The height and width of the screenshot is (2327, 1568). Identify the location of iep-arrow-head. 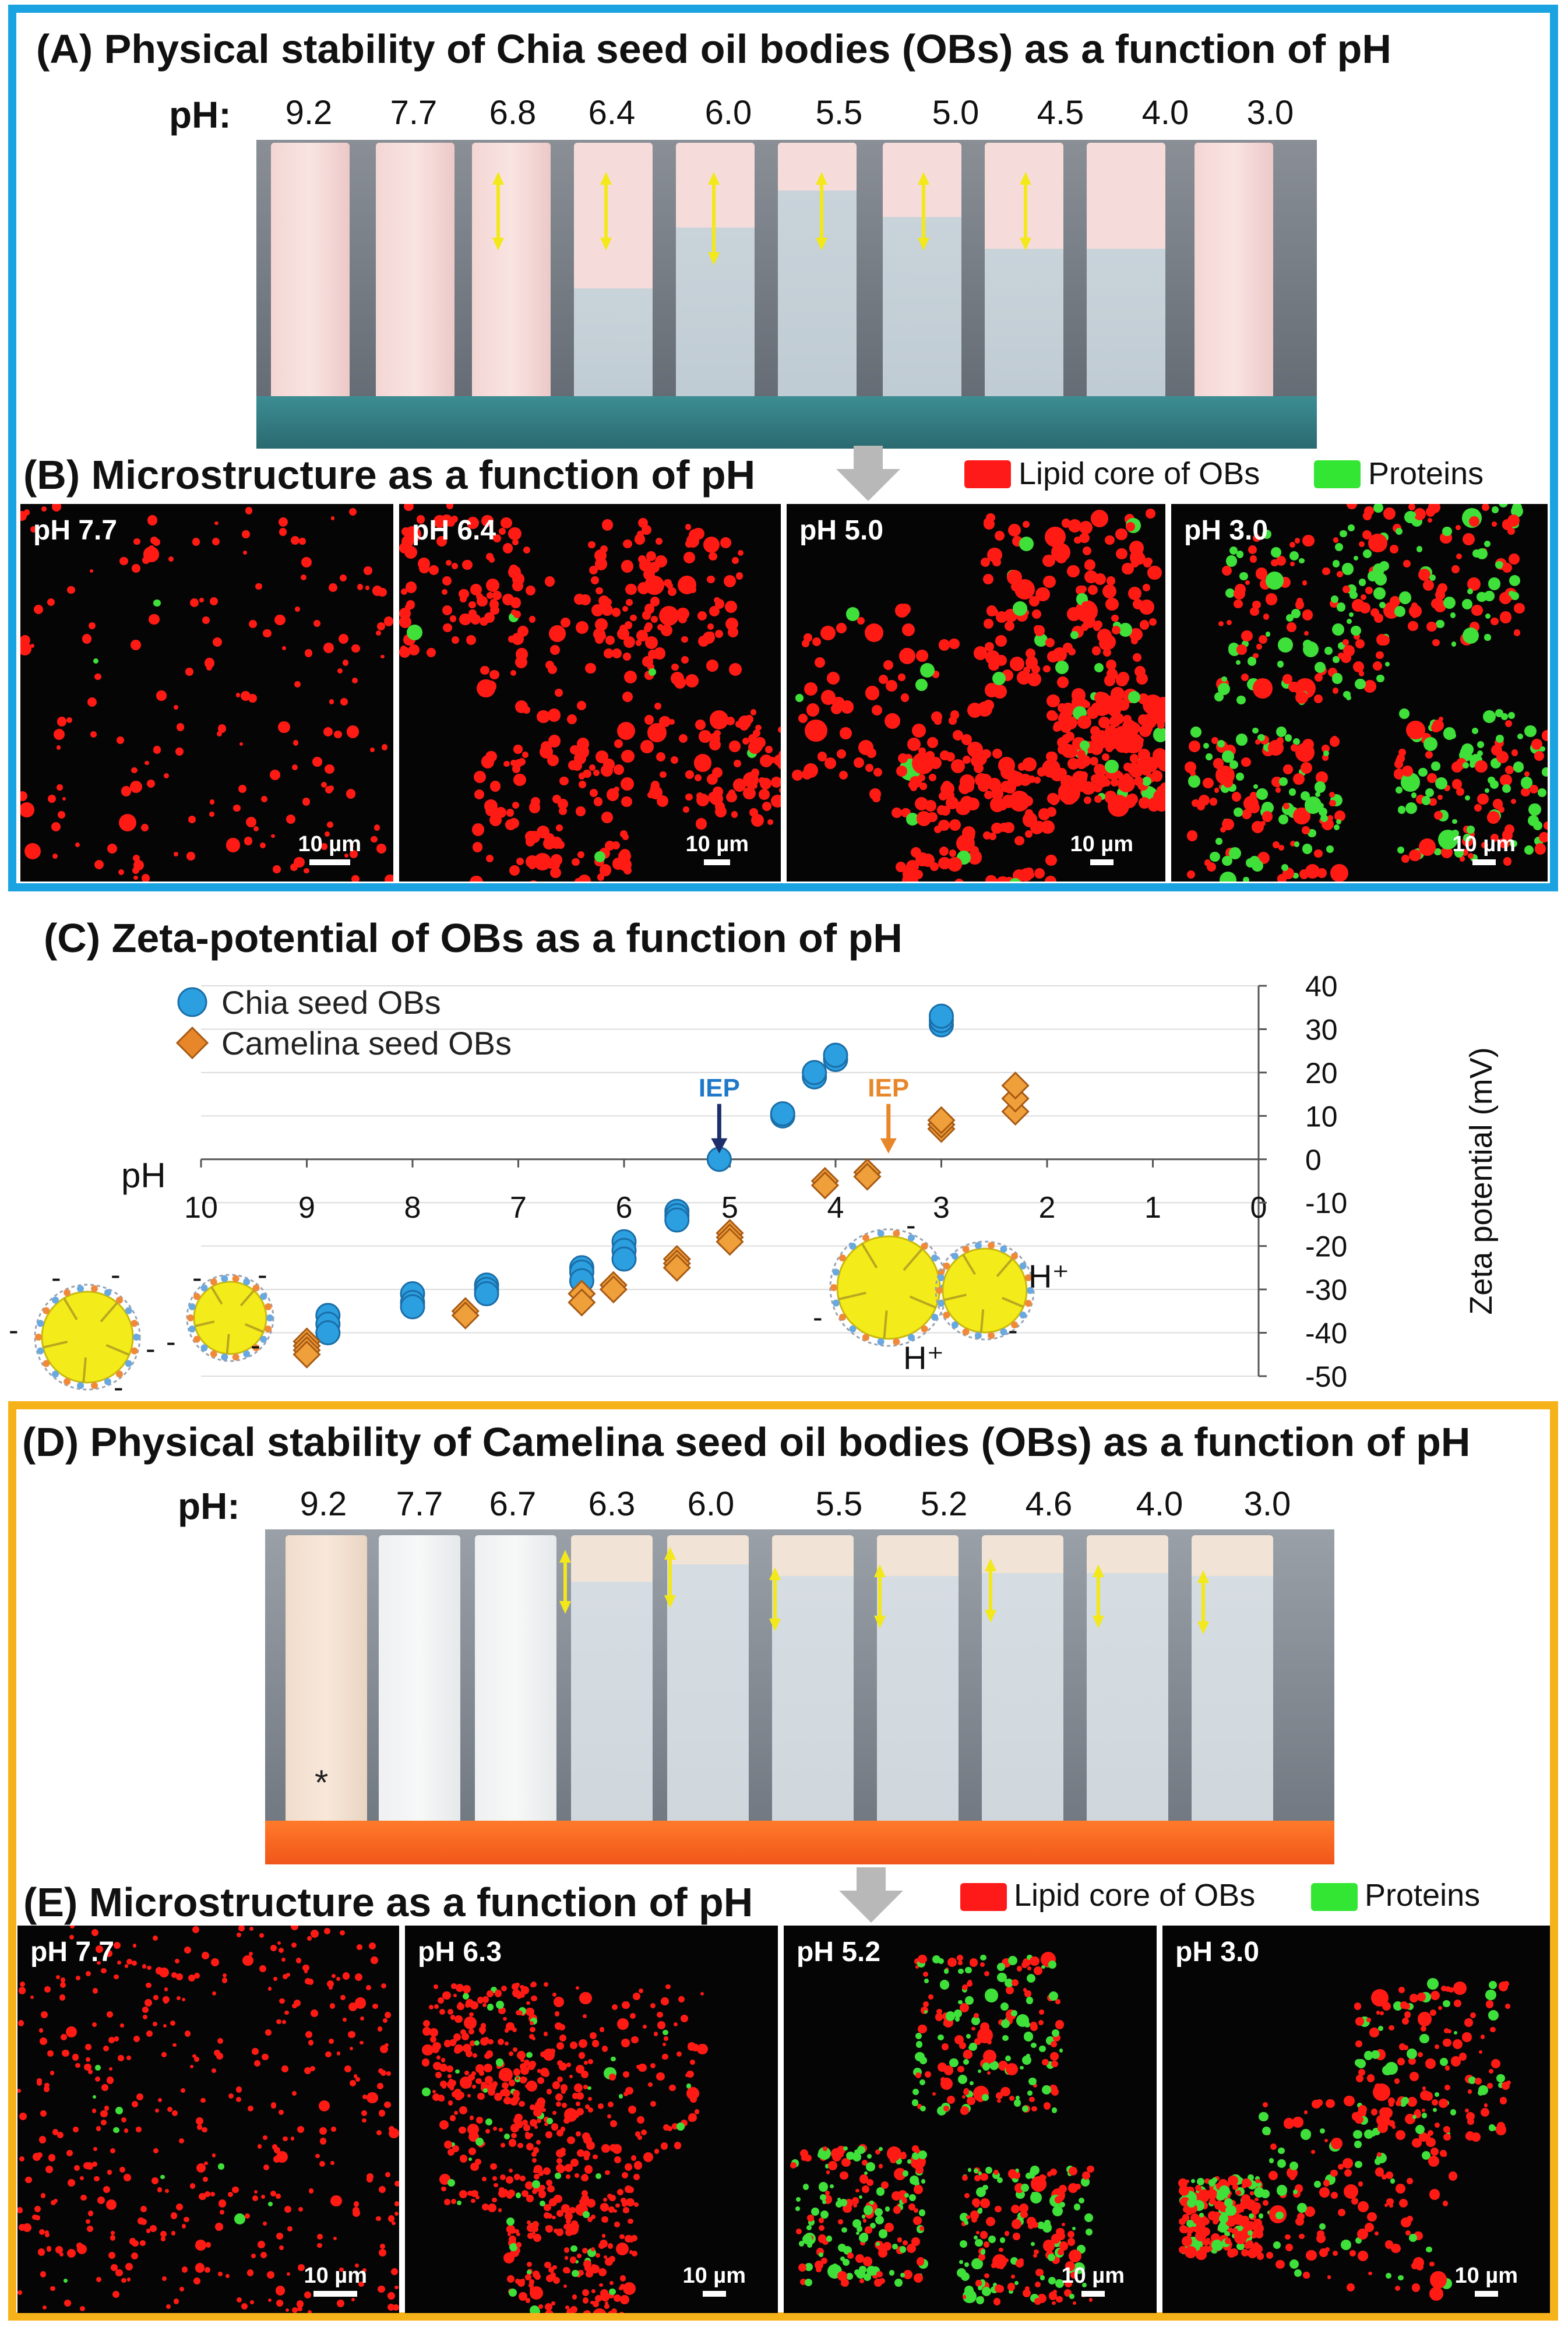
(719, 1146).